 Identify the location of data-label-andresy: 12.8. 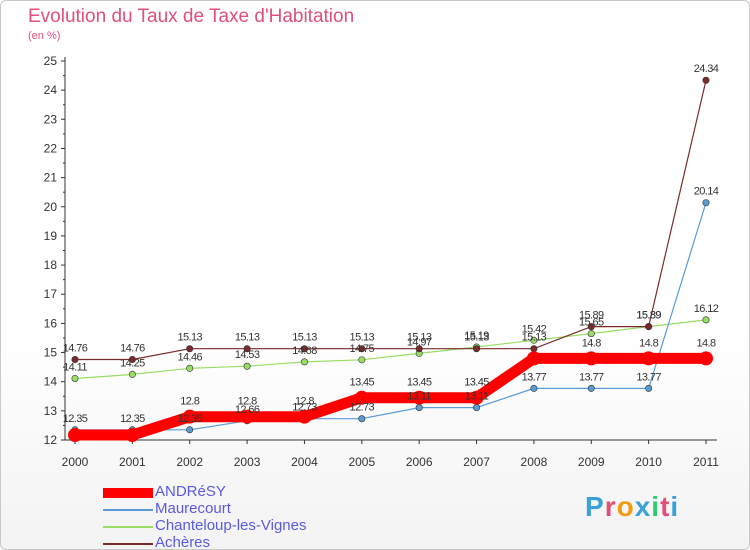
(304, 402).